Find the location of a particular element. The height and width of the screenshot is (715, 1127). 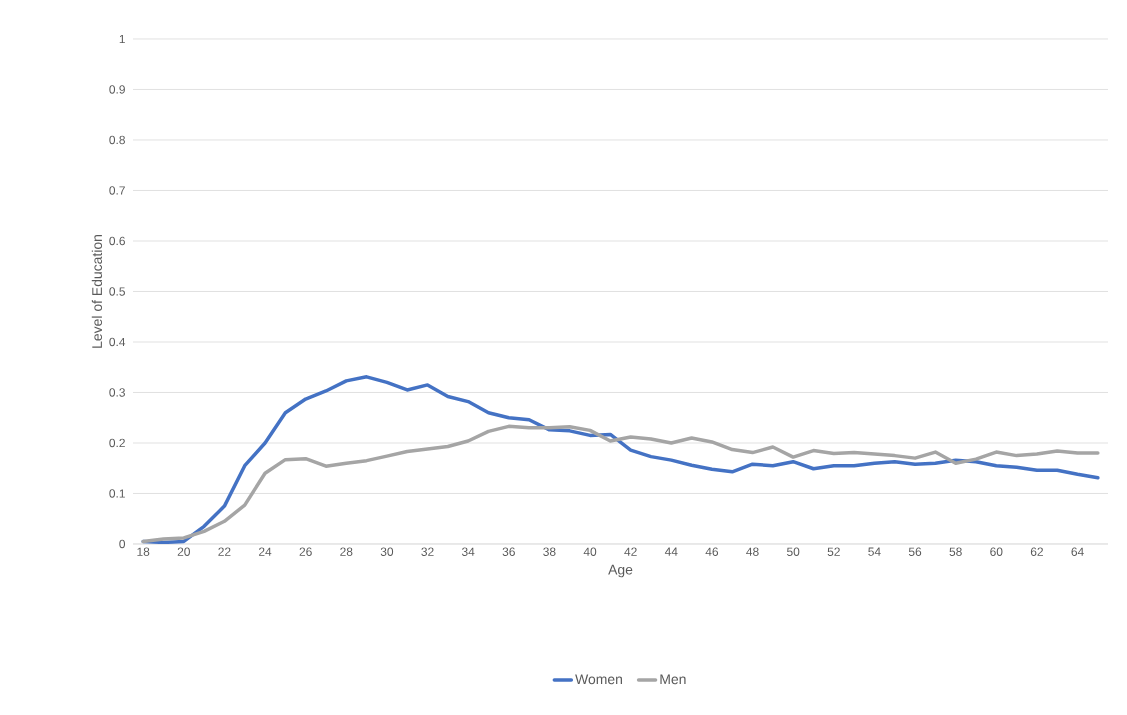

x-tick-label: 26 is located at coordinates (305, 551).